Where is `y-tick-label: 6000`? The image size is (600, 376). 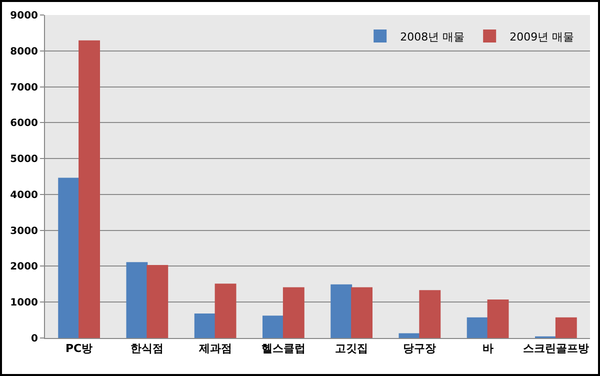 y-tick-label: 6000 is located at coordinates (24, 124).